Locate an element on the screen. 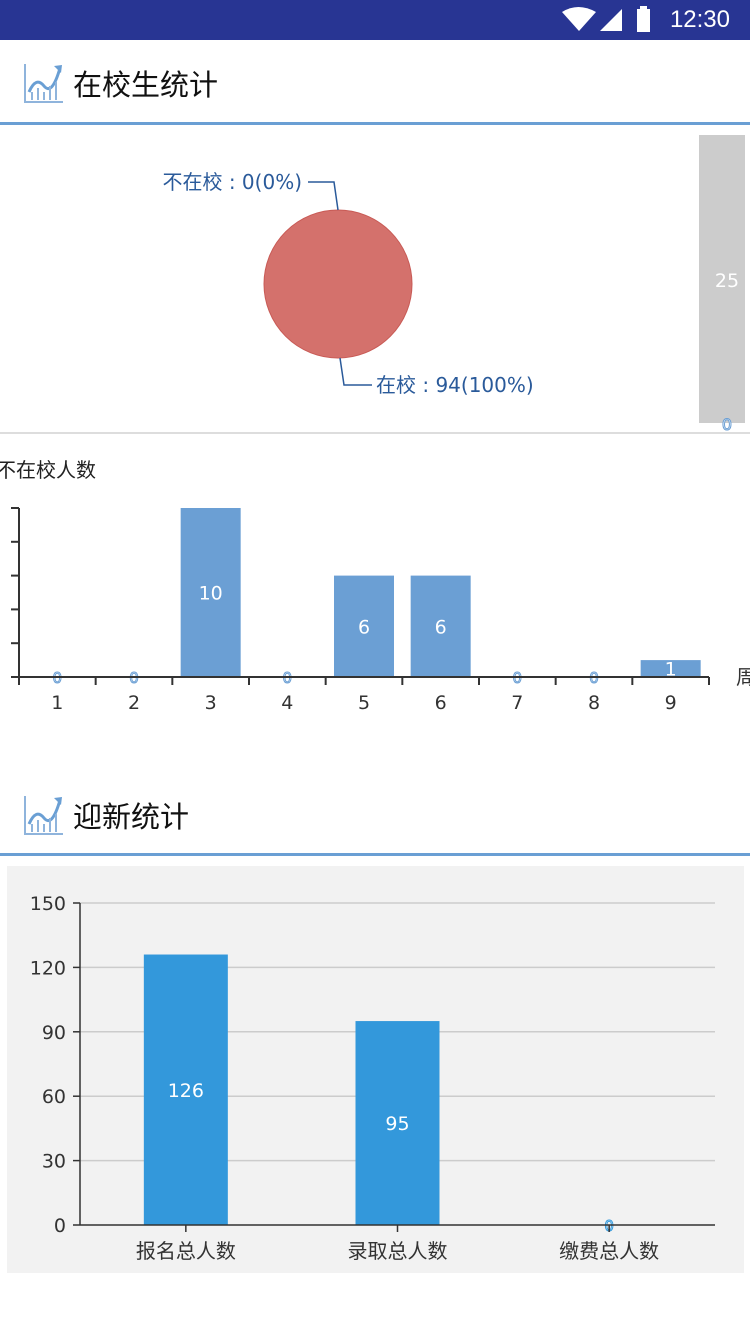  clock: 12:30 is located at coordinates (699, 19).